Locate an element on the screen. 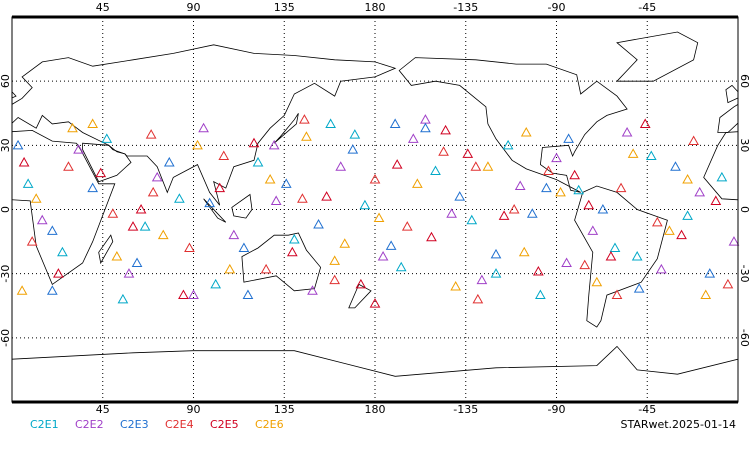 Image resolution: width=750 pixels, height=450 pixels. y-tick-label: 0 is located at coordinates (744, 209).